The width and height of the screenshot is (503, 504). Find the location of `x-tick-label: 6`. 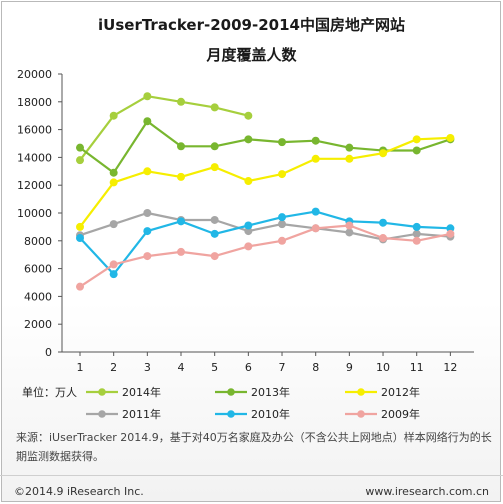

x-tick-label: 6 is located at coordinates (248, 367).